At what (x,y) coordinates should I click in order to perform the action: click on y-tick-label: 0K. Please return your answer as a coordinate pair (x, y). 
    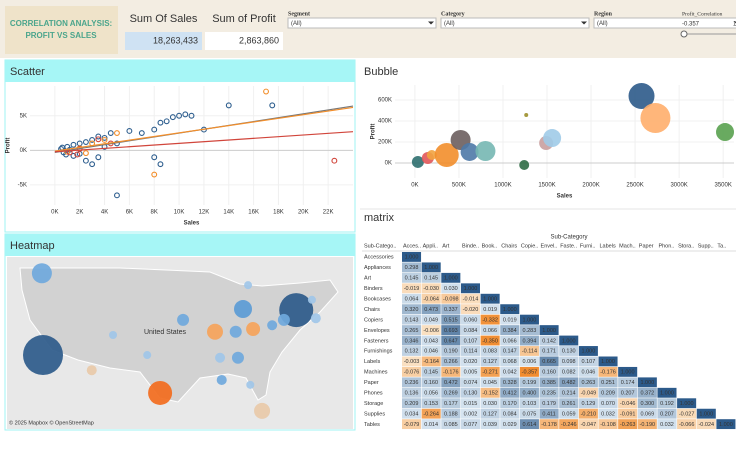
    Looking at the image, I should click on (388, 164).